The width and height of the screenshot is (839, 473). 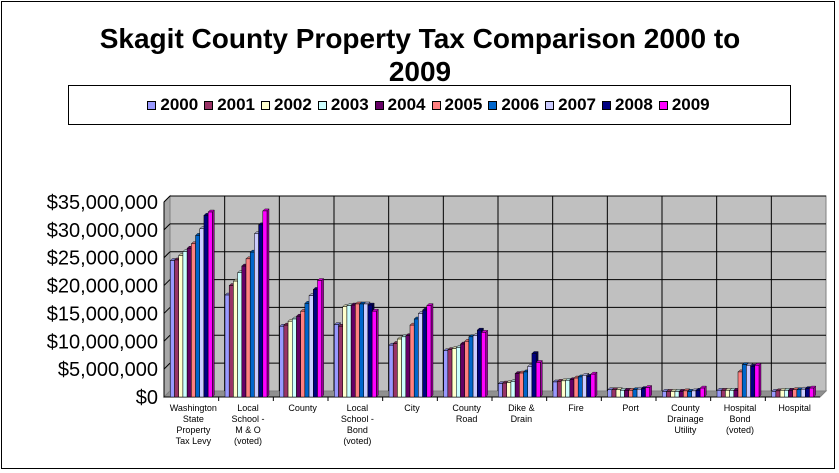 I want to click on y-tick-label: $30,000,000, so click(x=102, y=231).